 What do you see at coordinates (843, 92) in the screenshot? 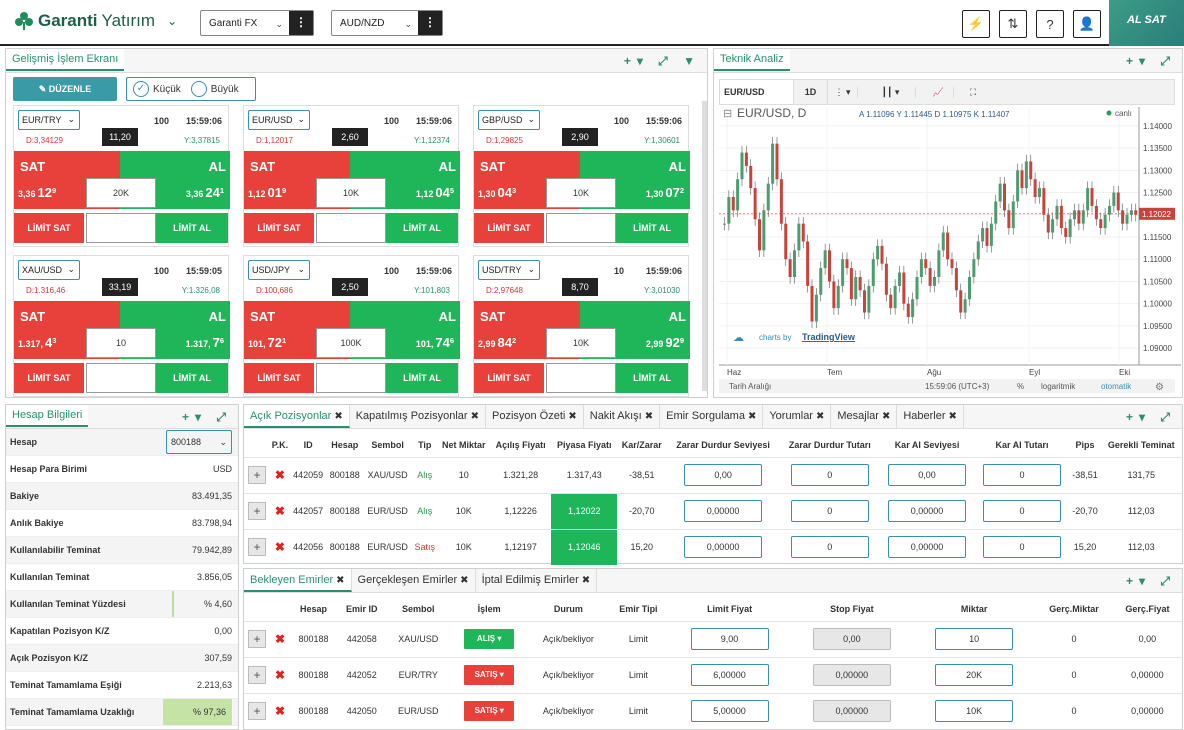
I see `more-icon: ⋮ ▾` at bounding box center [843, 92].